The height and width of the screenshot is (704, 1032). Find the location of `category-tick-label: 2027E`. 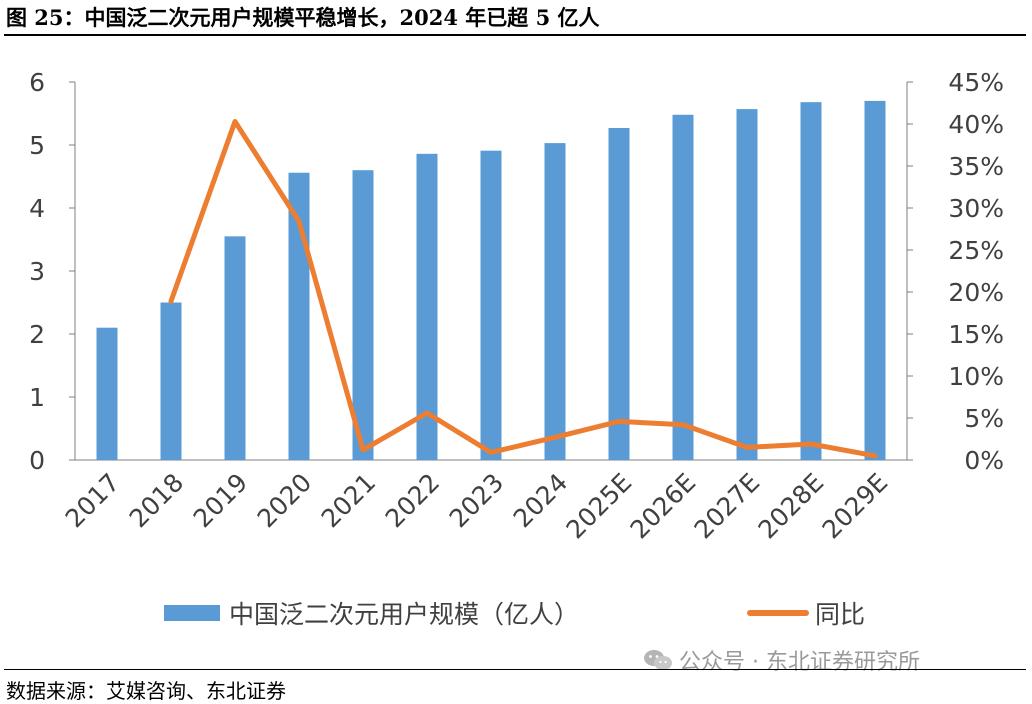

category-tick-label: 2027E is located at coordinates (727, 506).